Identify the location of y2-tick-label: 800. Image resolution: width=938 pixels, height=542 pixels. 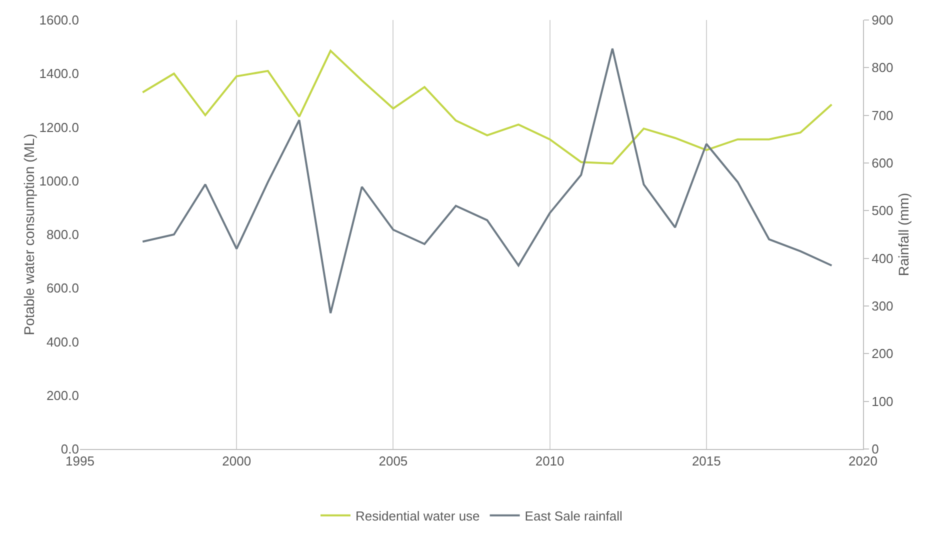
(883, 68).